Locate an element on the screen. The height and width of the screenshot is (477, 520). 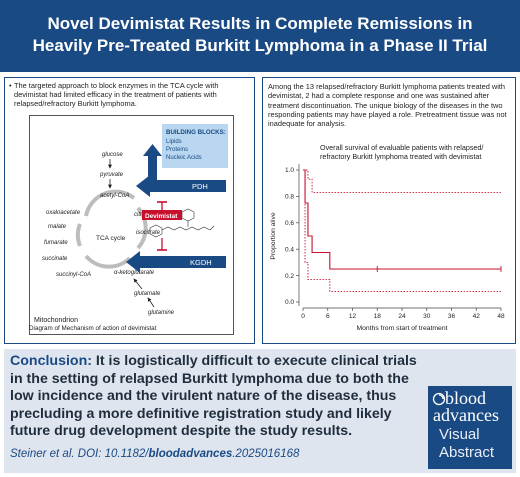
y-tick-label: 0.6 is located at coordinates (289, 223).